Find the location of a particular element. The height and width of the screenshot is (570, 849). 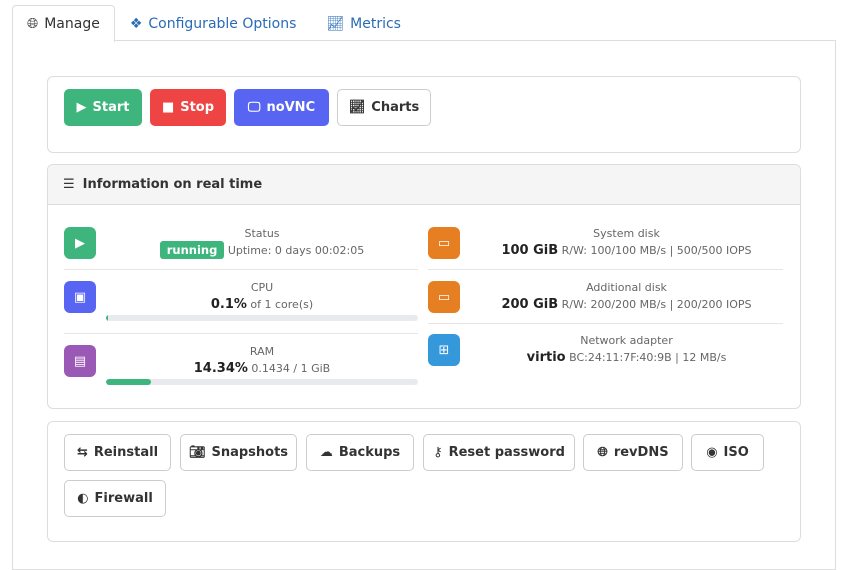

additional-disk-label: Additional disk is located at coordinates (626, 287).